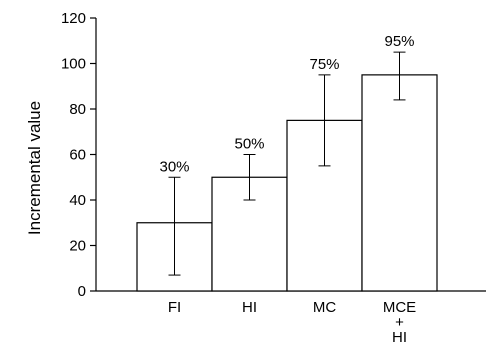 The image size is (494, 347). I want to click on y-tick-label: 100, so click(73, 64).